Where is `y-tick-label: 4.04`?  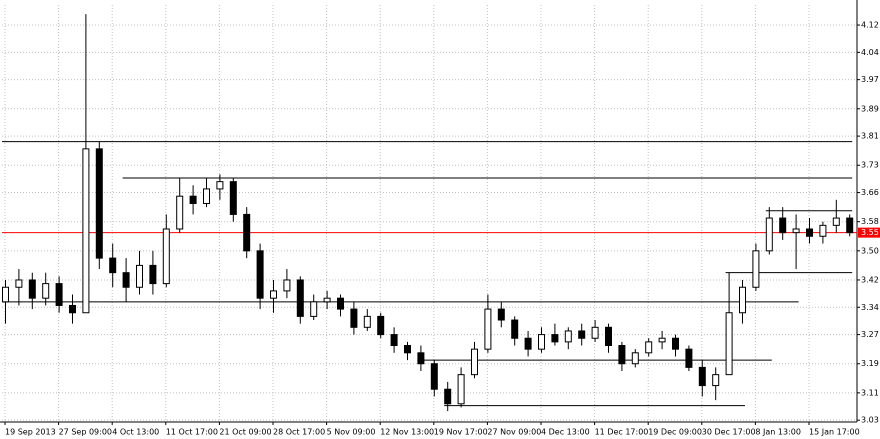 y-tick-label: 4.04 is located at coordinates (870, 52).